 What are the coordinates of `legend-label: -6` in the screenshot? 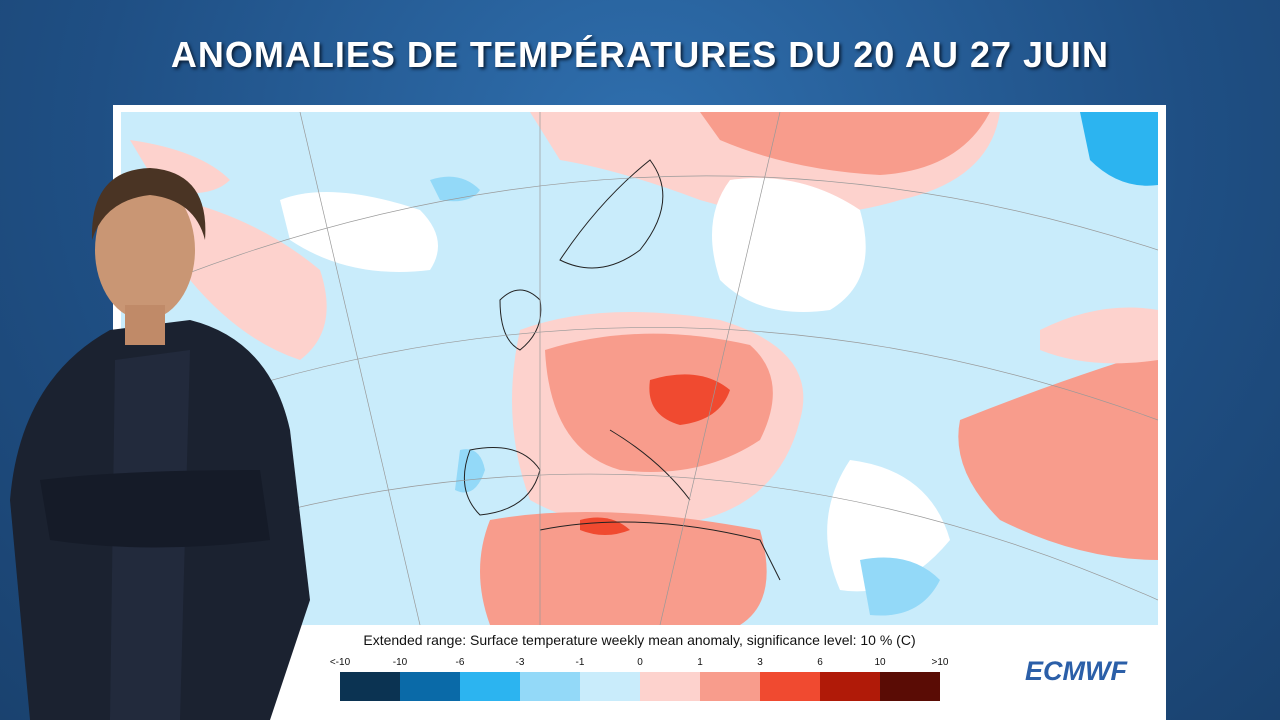 It's located at (460, 662).